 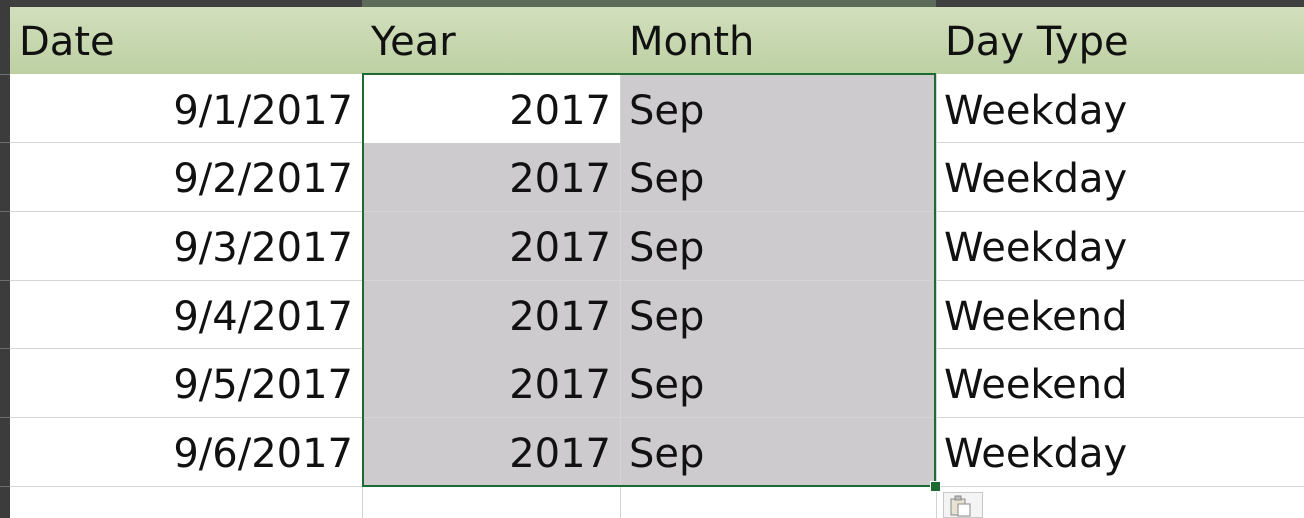 I want to click on fill-handle, so click(x=935, y=486).